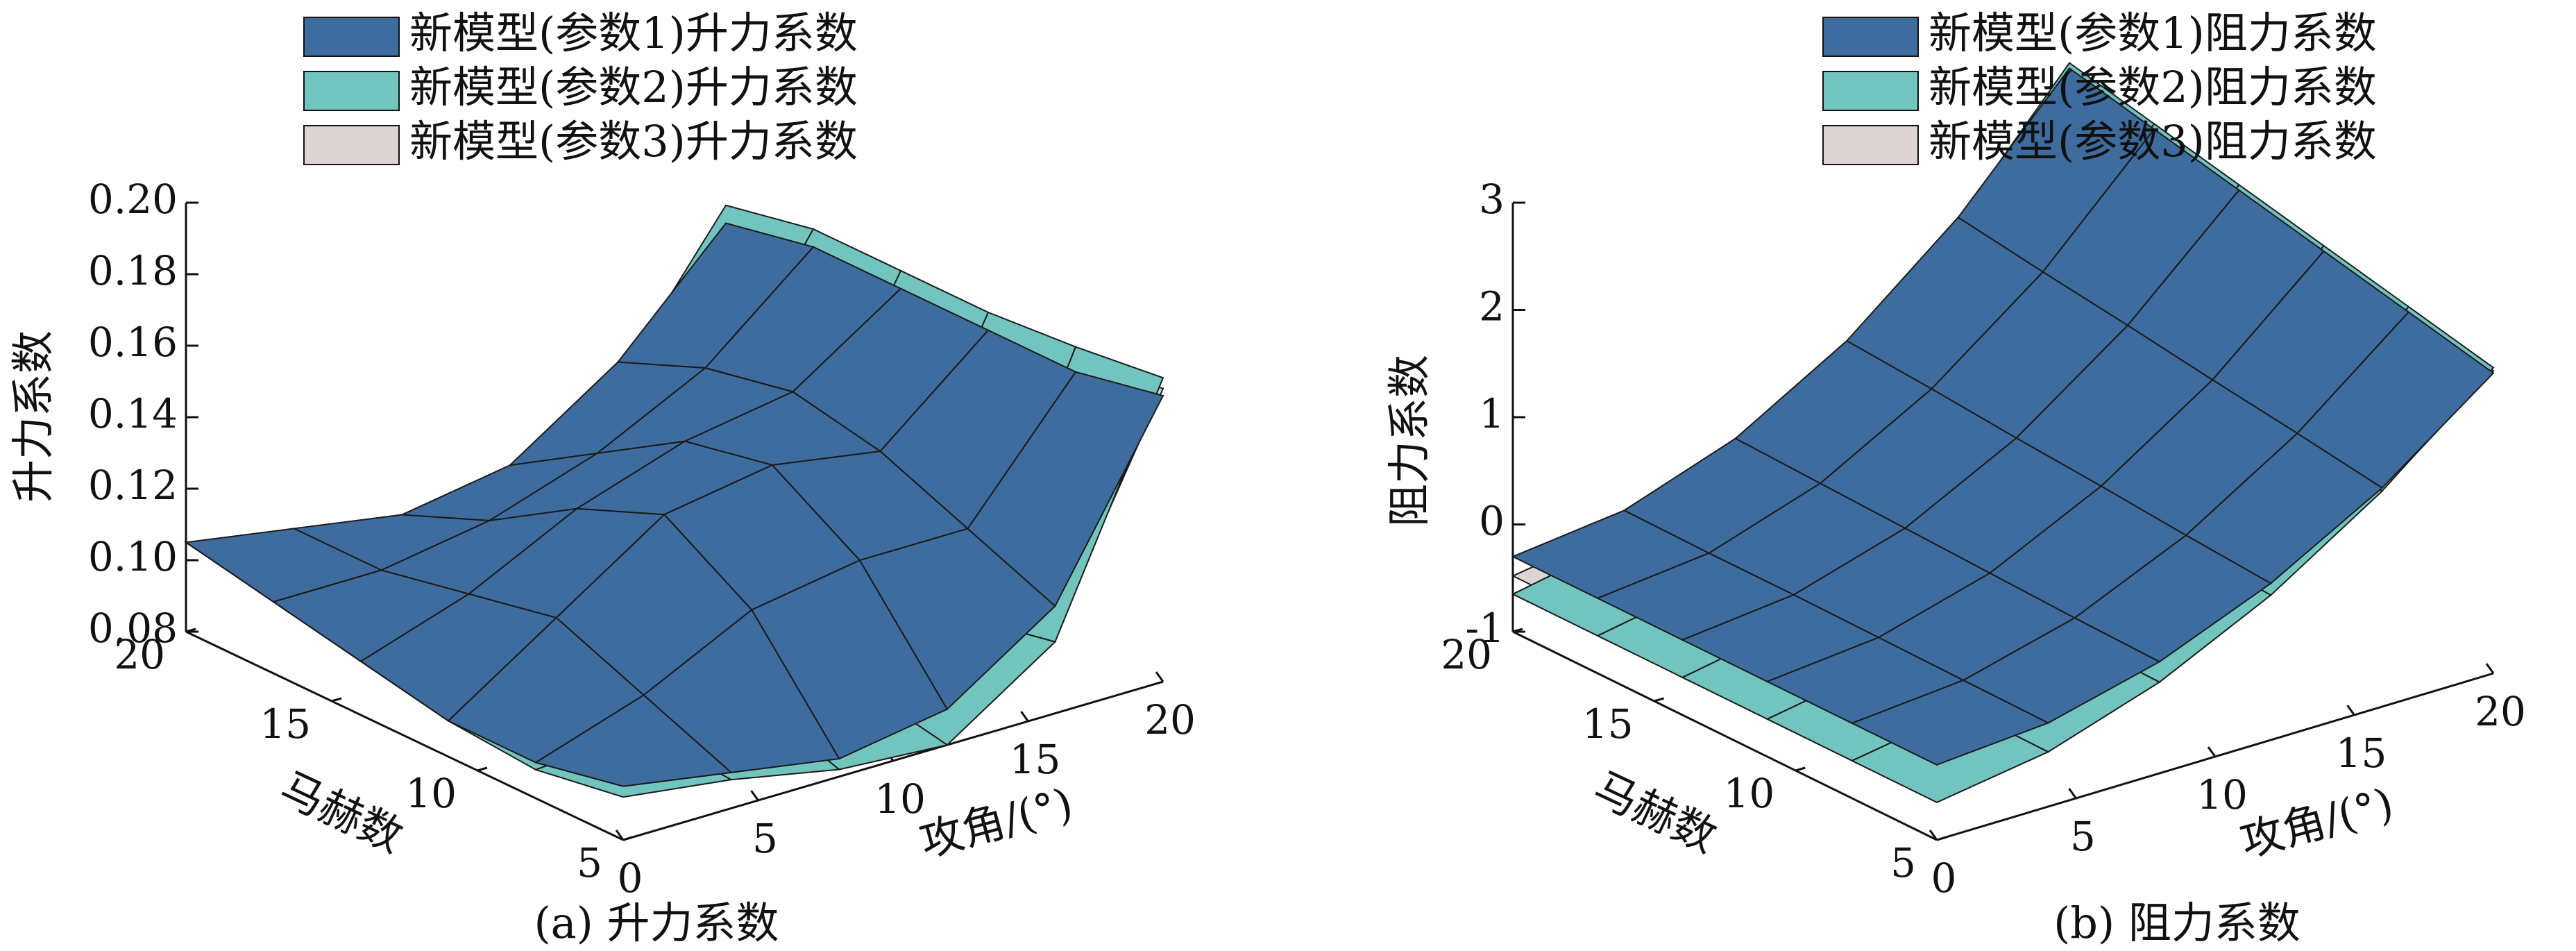 The height and width of the screenshot is (951, 2576). What do you see at coordinates (133, 413) in the screenshot?
I see `z-tick-label: 0.14` at bounding box center [133, 413].